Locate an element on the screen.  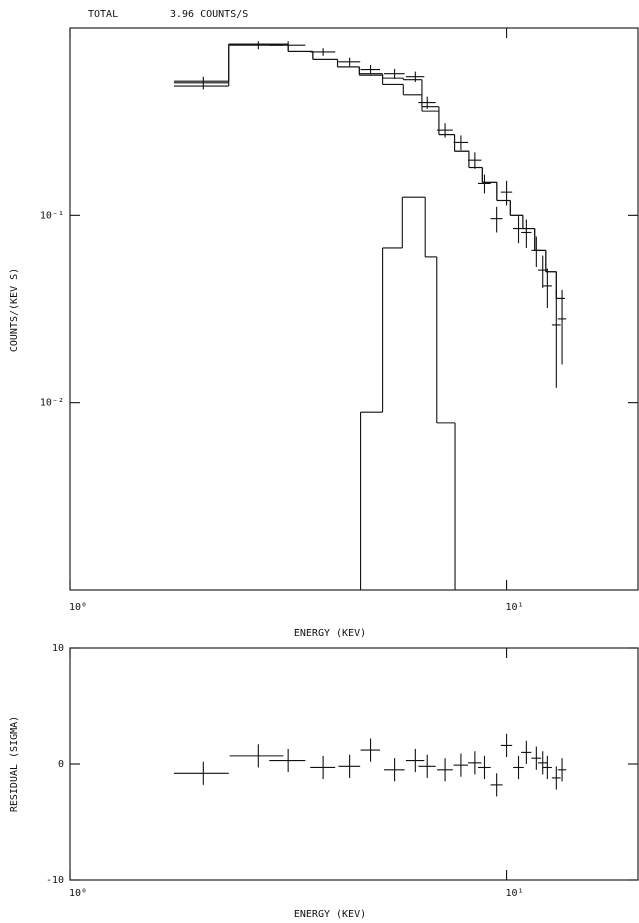
chart-title: TOTAL is located at coordinates (103, 14).